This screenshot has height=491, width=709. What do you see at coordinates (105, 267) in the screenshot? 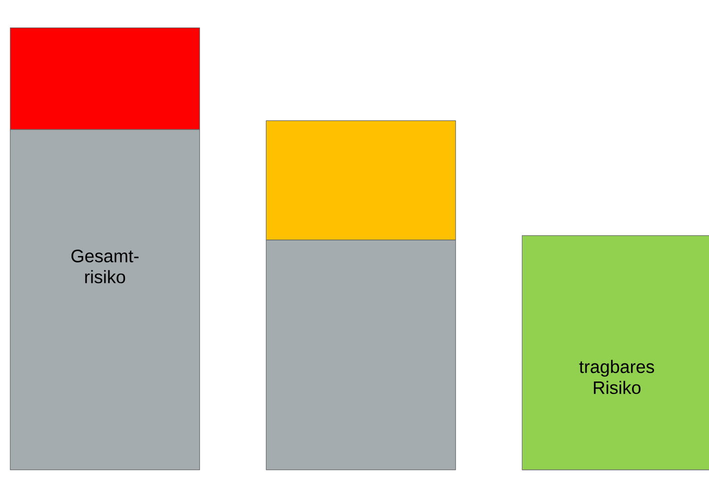
I see `annotation: Gesamt-risiko` at bounding box center [105, 267].